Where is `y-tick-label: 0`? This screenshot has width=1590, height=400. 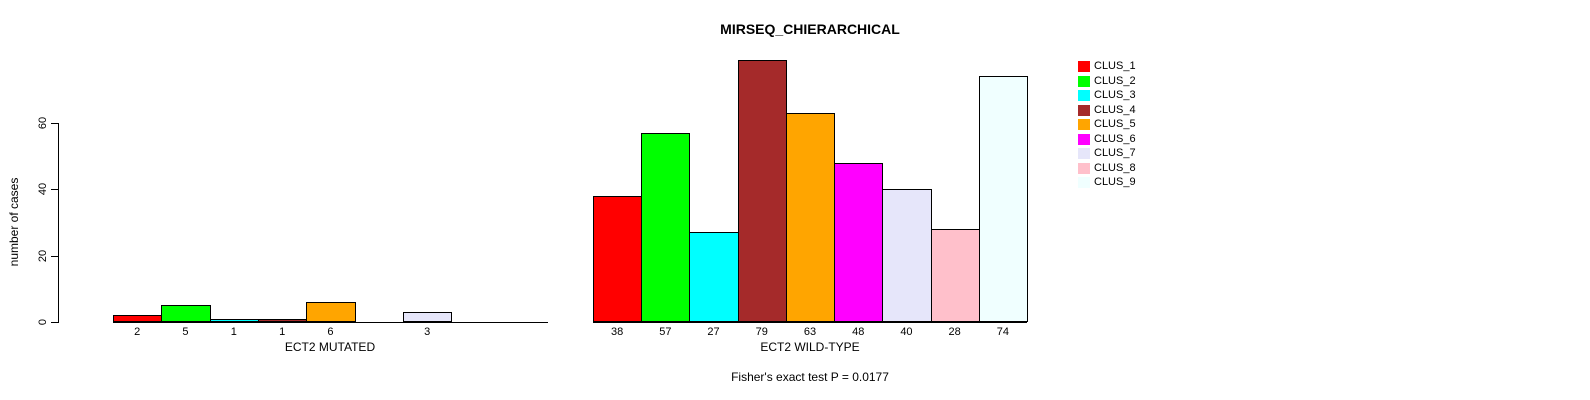 y-tick-label: 0 is located at coordinates (43, 322).